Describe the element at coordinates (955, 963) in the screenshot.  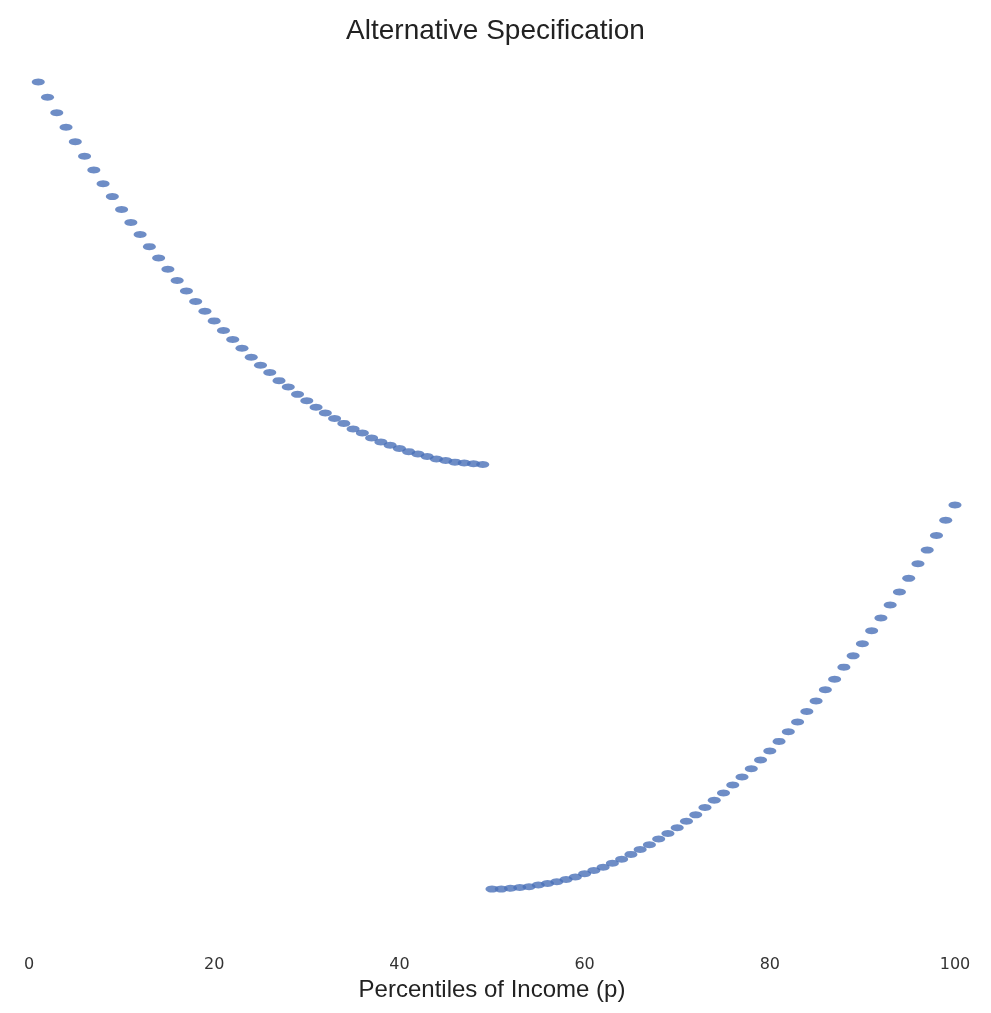
I see `x-tick-label: 100` at that location.